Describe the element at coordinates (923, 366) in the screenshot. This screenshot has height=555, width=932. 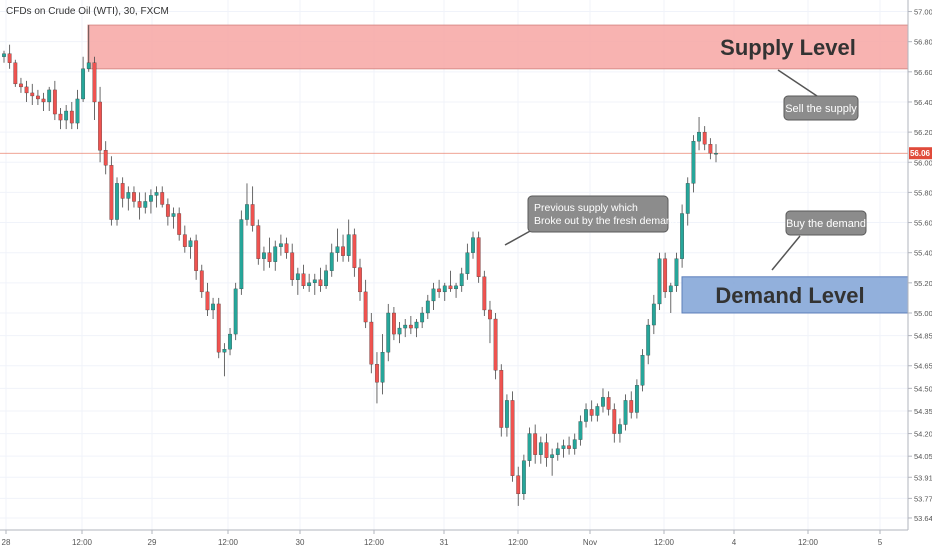
I see `price-tick-label: 54.65` at that location.